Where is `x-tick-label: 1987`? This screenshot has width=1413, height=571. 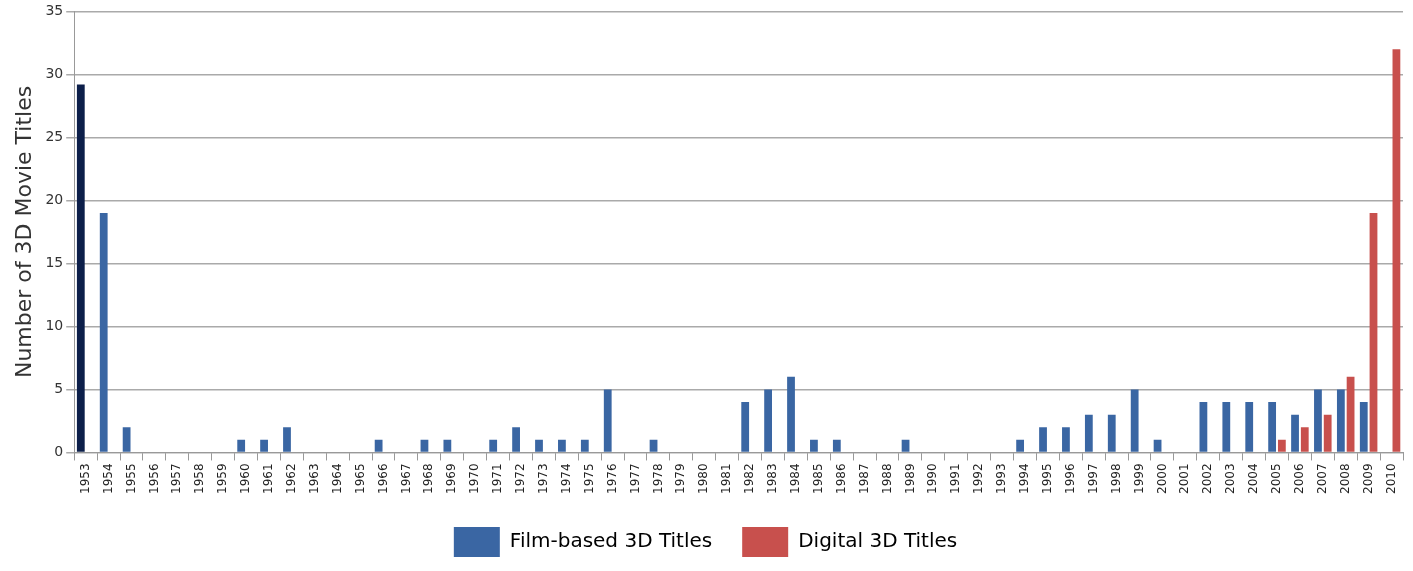
x-tick-label: 1987 is located at coordinates (863, 479).